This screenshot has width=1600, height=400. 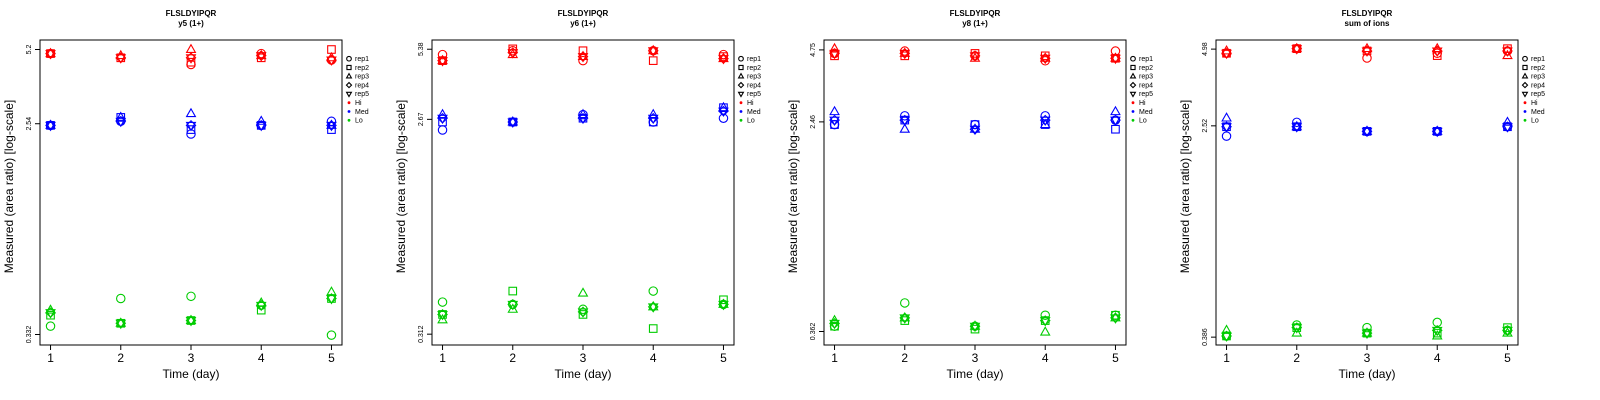 I want to click on y-tick-label: 4.98, so click(x=1205, y=49).